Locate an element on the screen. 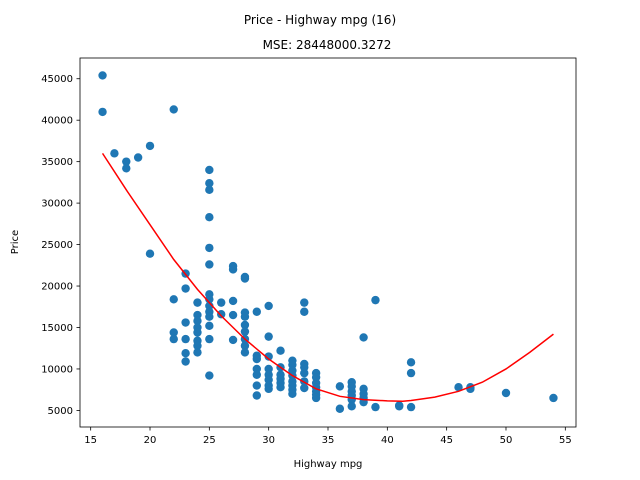  y-tick-label: 30000 is located at coordinates (57, 204).